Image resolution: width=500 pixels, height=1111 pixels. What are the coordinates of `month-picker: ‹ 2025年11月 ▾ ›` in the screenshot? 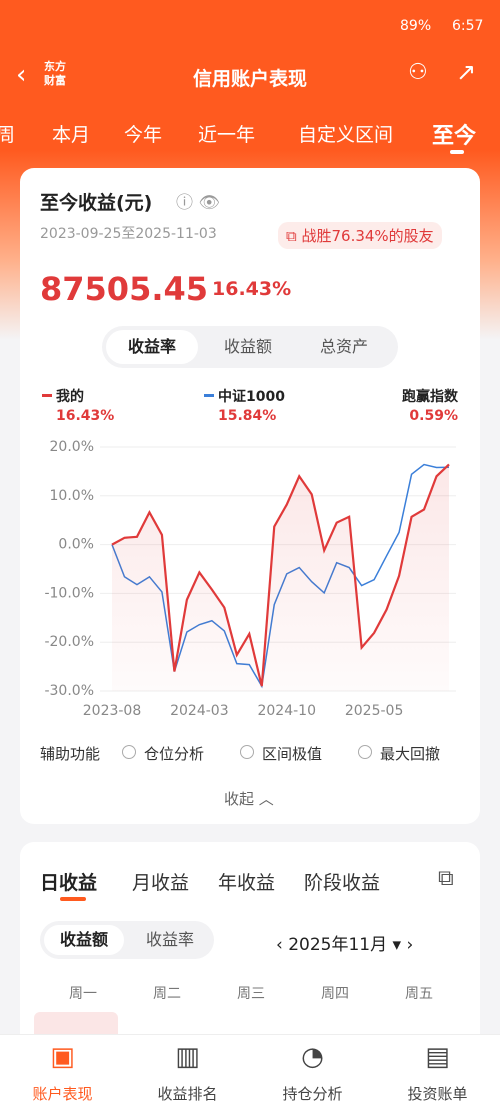 It's located at (345, 945).